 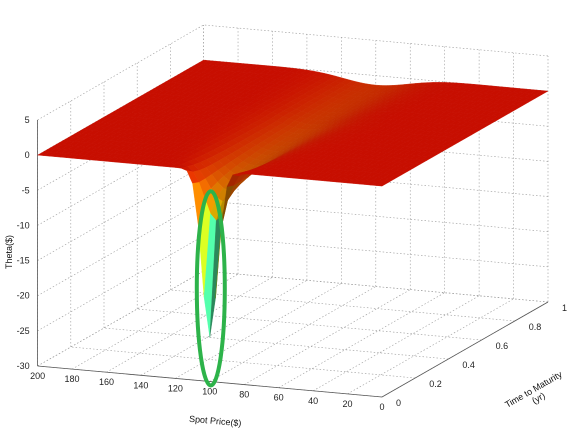 I want to click on y-tick-label: 0, so click(x=398, y=403).